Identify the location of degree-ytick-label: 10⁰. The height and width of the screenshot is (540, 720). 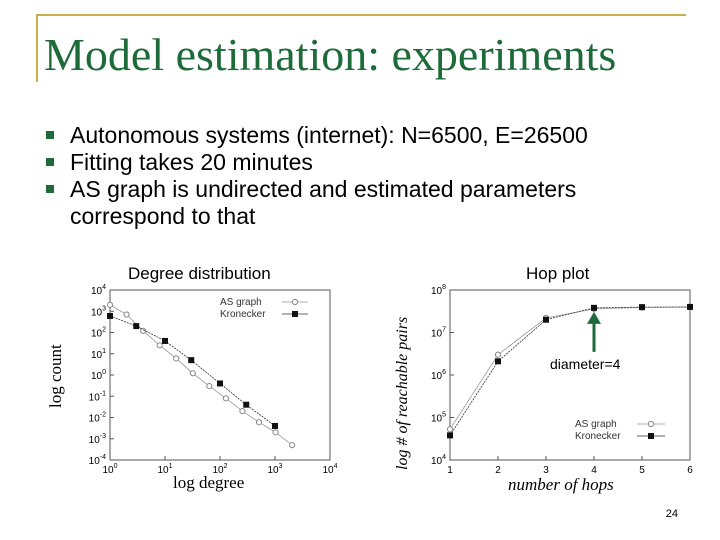
(98, 375).